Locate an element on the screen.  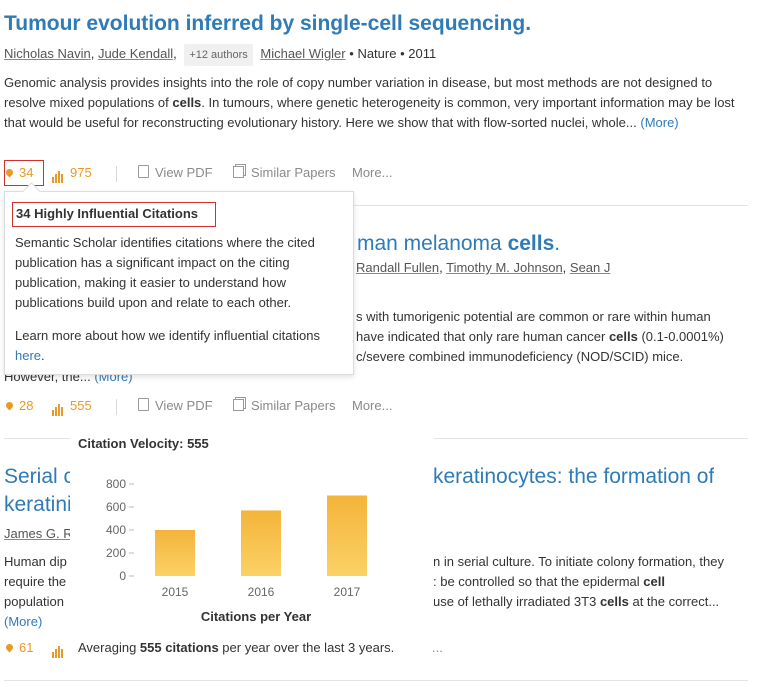
paper-title: Serial c is located at coordinates (39, 476).